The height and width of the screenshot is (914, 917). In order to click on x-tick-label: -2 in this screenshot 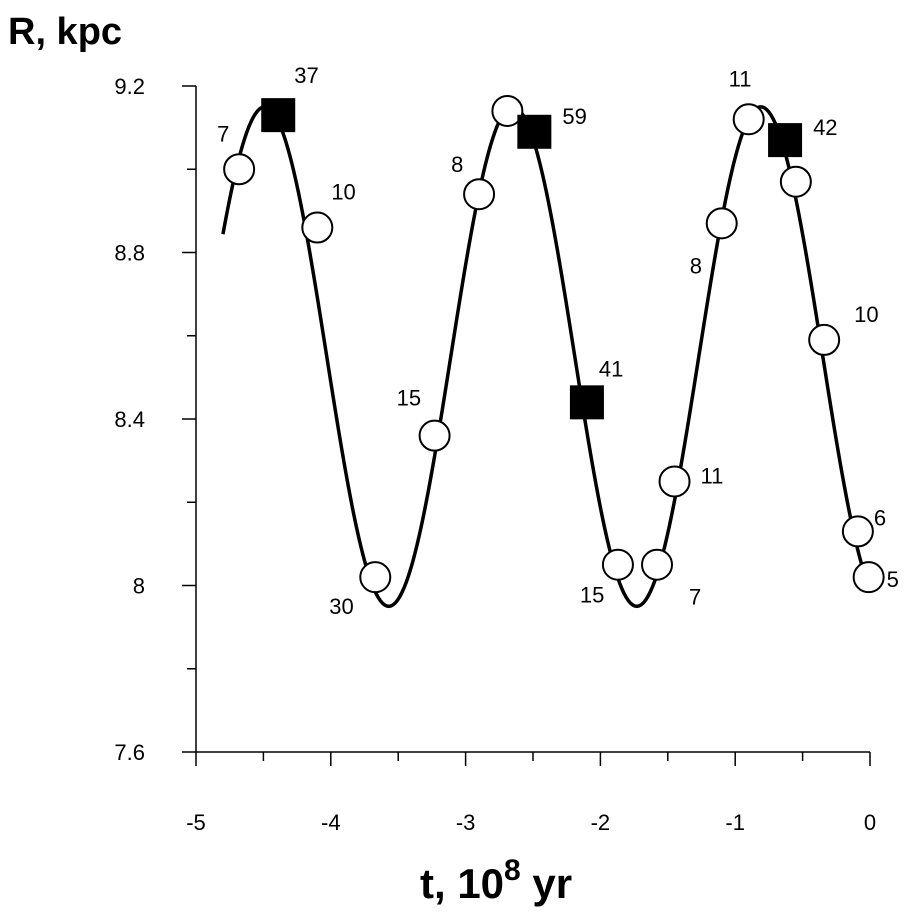, I will do `click(601, 822)`.